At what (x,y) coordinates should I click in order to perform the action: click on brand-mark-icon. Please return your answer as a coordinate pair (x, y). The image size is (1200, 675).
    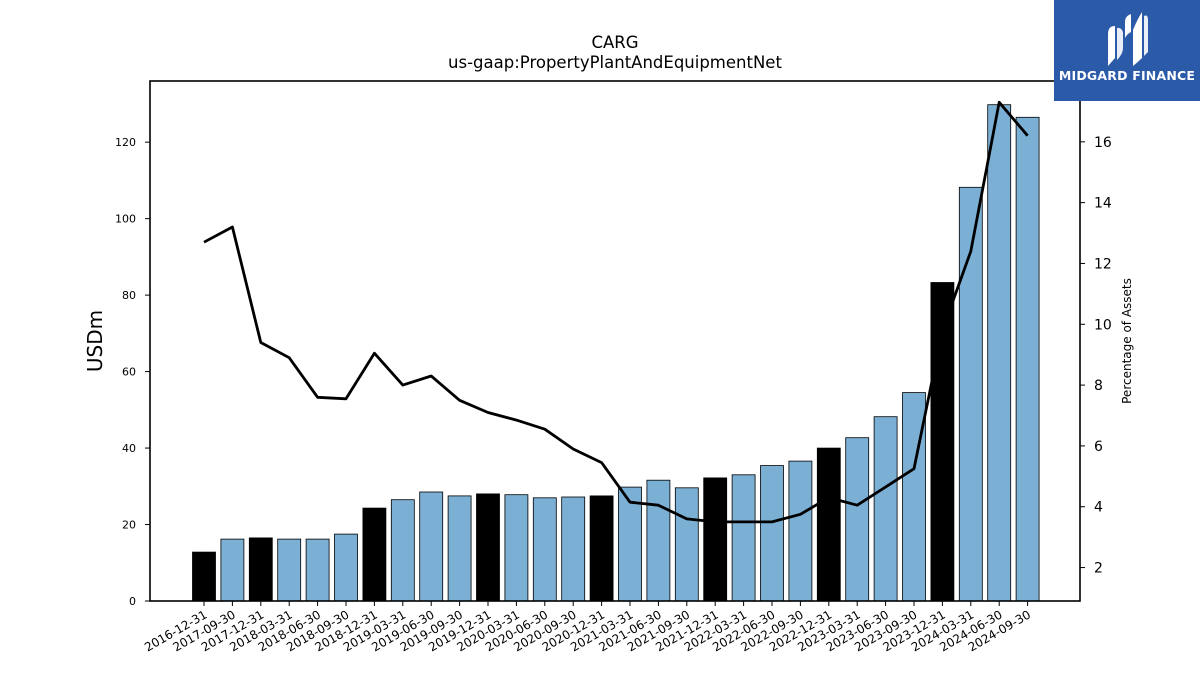
    Looking at the image, I should click on (1128, 39).